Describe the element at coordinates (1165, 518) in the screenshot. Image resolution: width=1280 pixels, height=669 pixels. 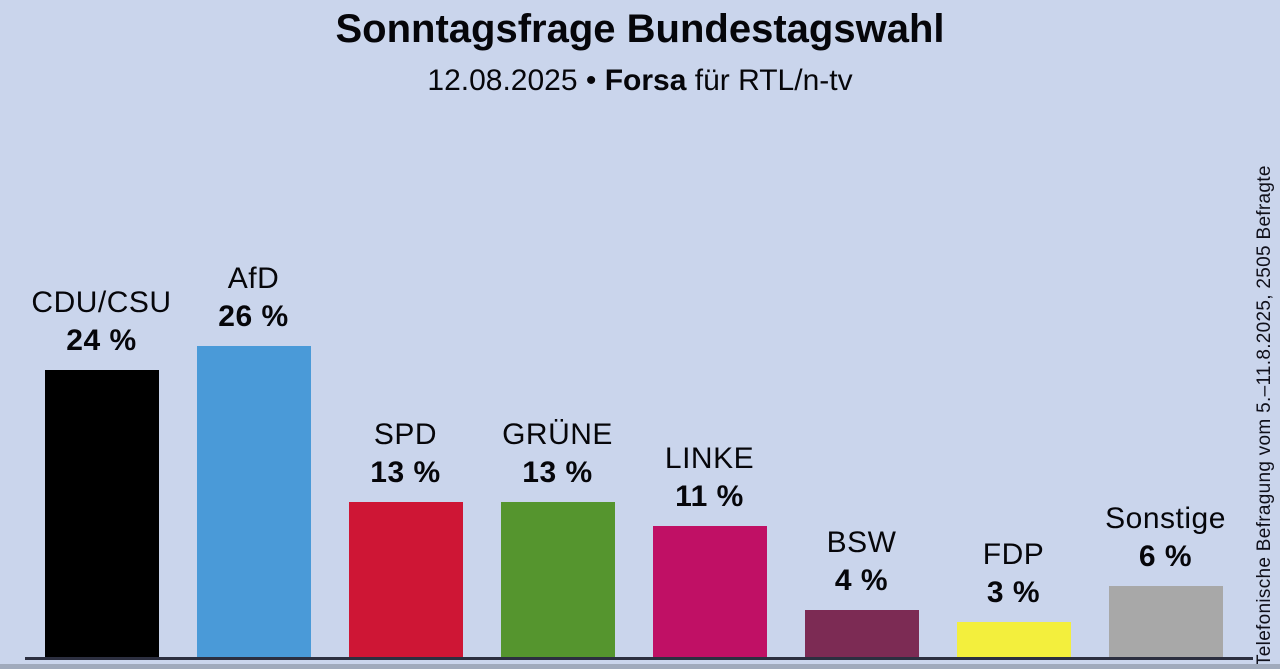
I see `bar-category-label: Sonstige` at that location.